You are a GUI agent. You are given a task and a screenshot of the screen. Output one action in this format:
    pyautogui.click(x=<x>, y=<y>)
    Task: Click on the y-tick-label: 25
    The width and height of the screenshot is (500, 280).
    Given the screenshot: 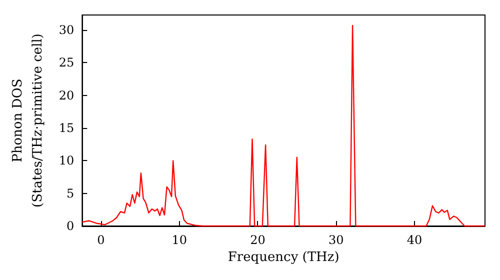 What is the action you would take?
    pyautogui.click(x=66, y=63)
    